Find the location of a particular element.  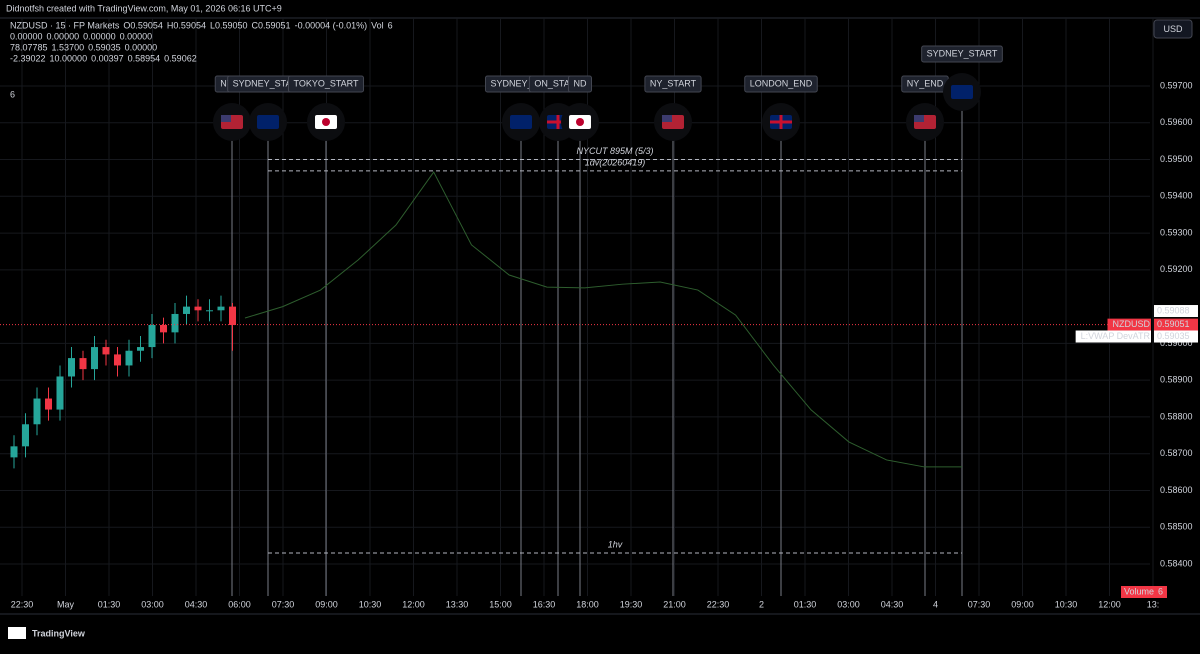

legend-value: O is located at coordinates (126, 25).